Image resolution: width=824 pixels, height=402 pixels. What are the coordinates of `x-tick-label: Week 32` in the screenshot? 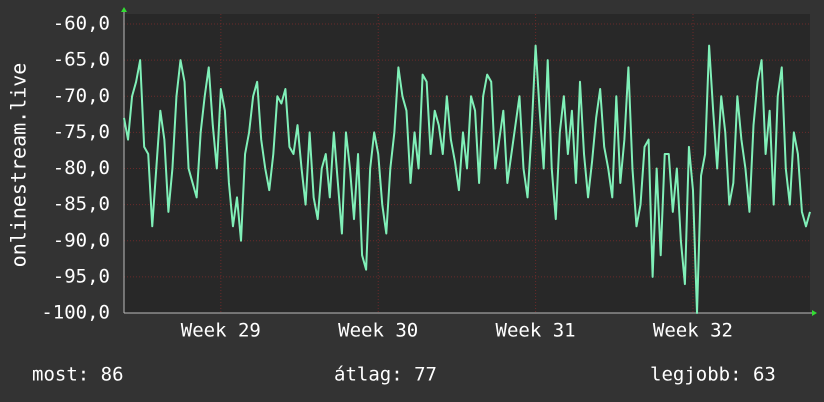 It's located at (693, 331).